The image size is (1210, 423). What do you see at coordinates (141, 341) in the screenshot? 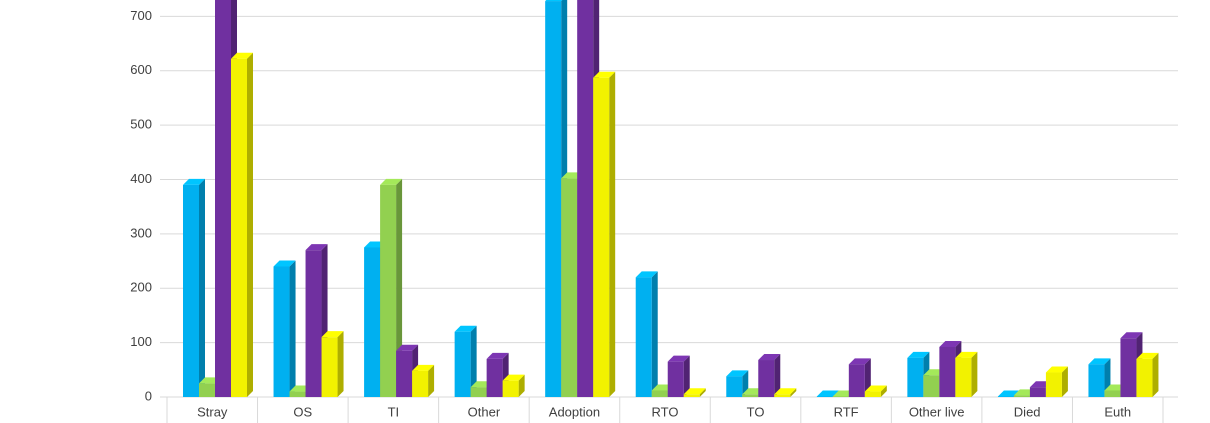
I see `y-tick-label: 100` at bounding box center [141, 341].